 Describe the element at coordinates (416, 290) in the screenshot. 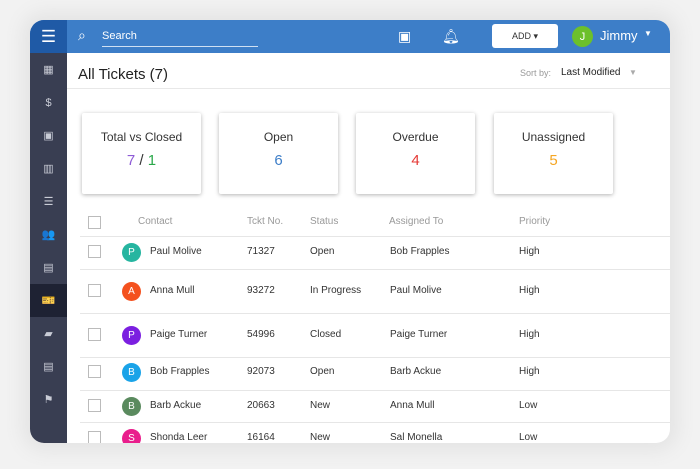

I see `assigned-to: Paul Molive` at that location.